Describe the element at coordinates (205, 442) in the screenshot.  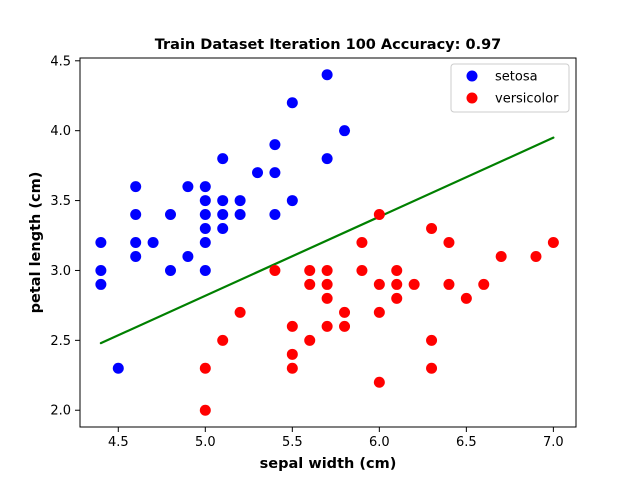
I see `x-tick-label: 5.0` at that location.